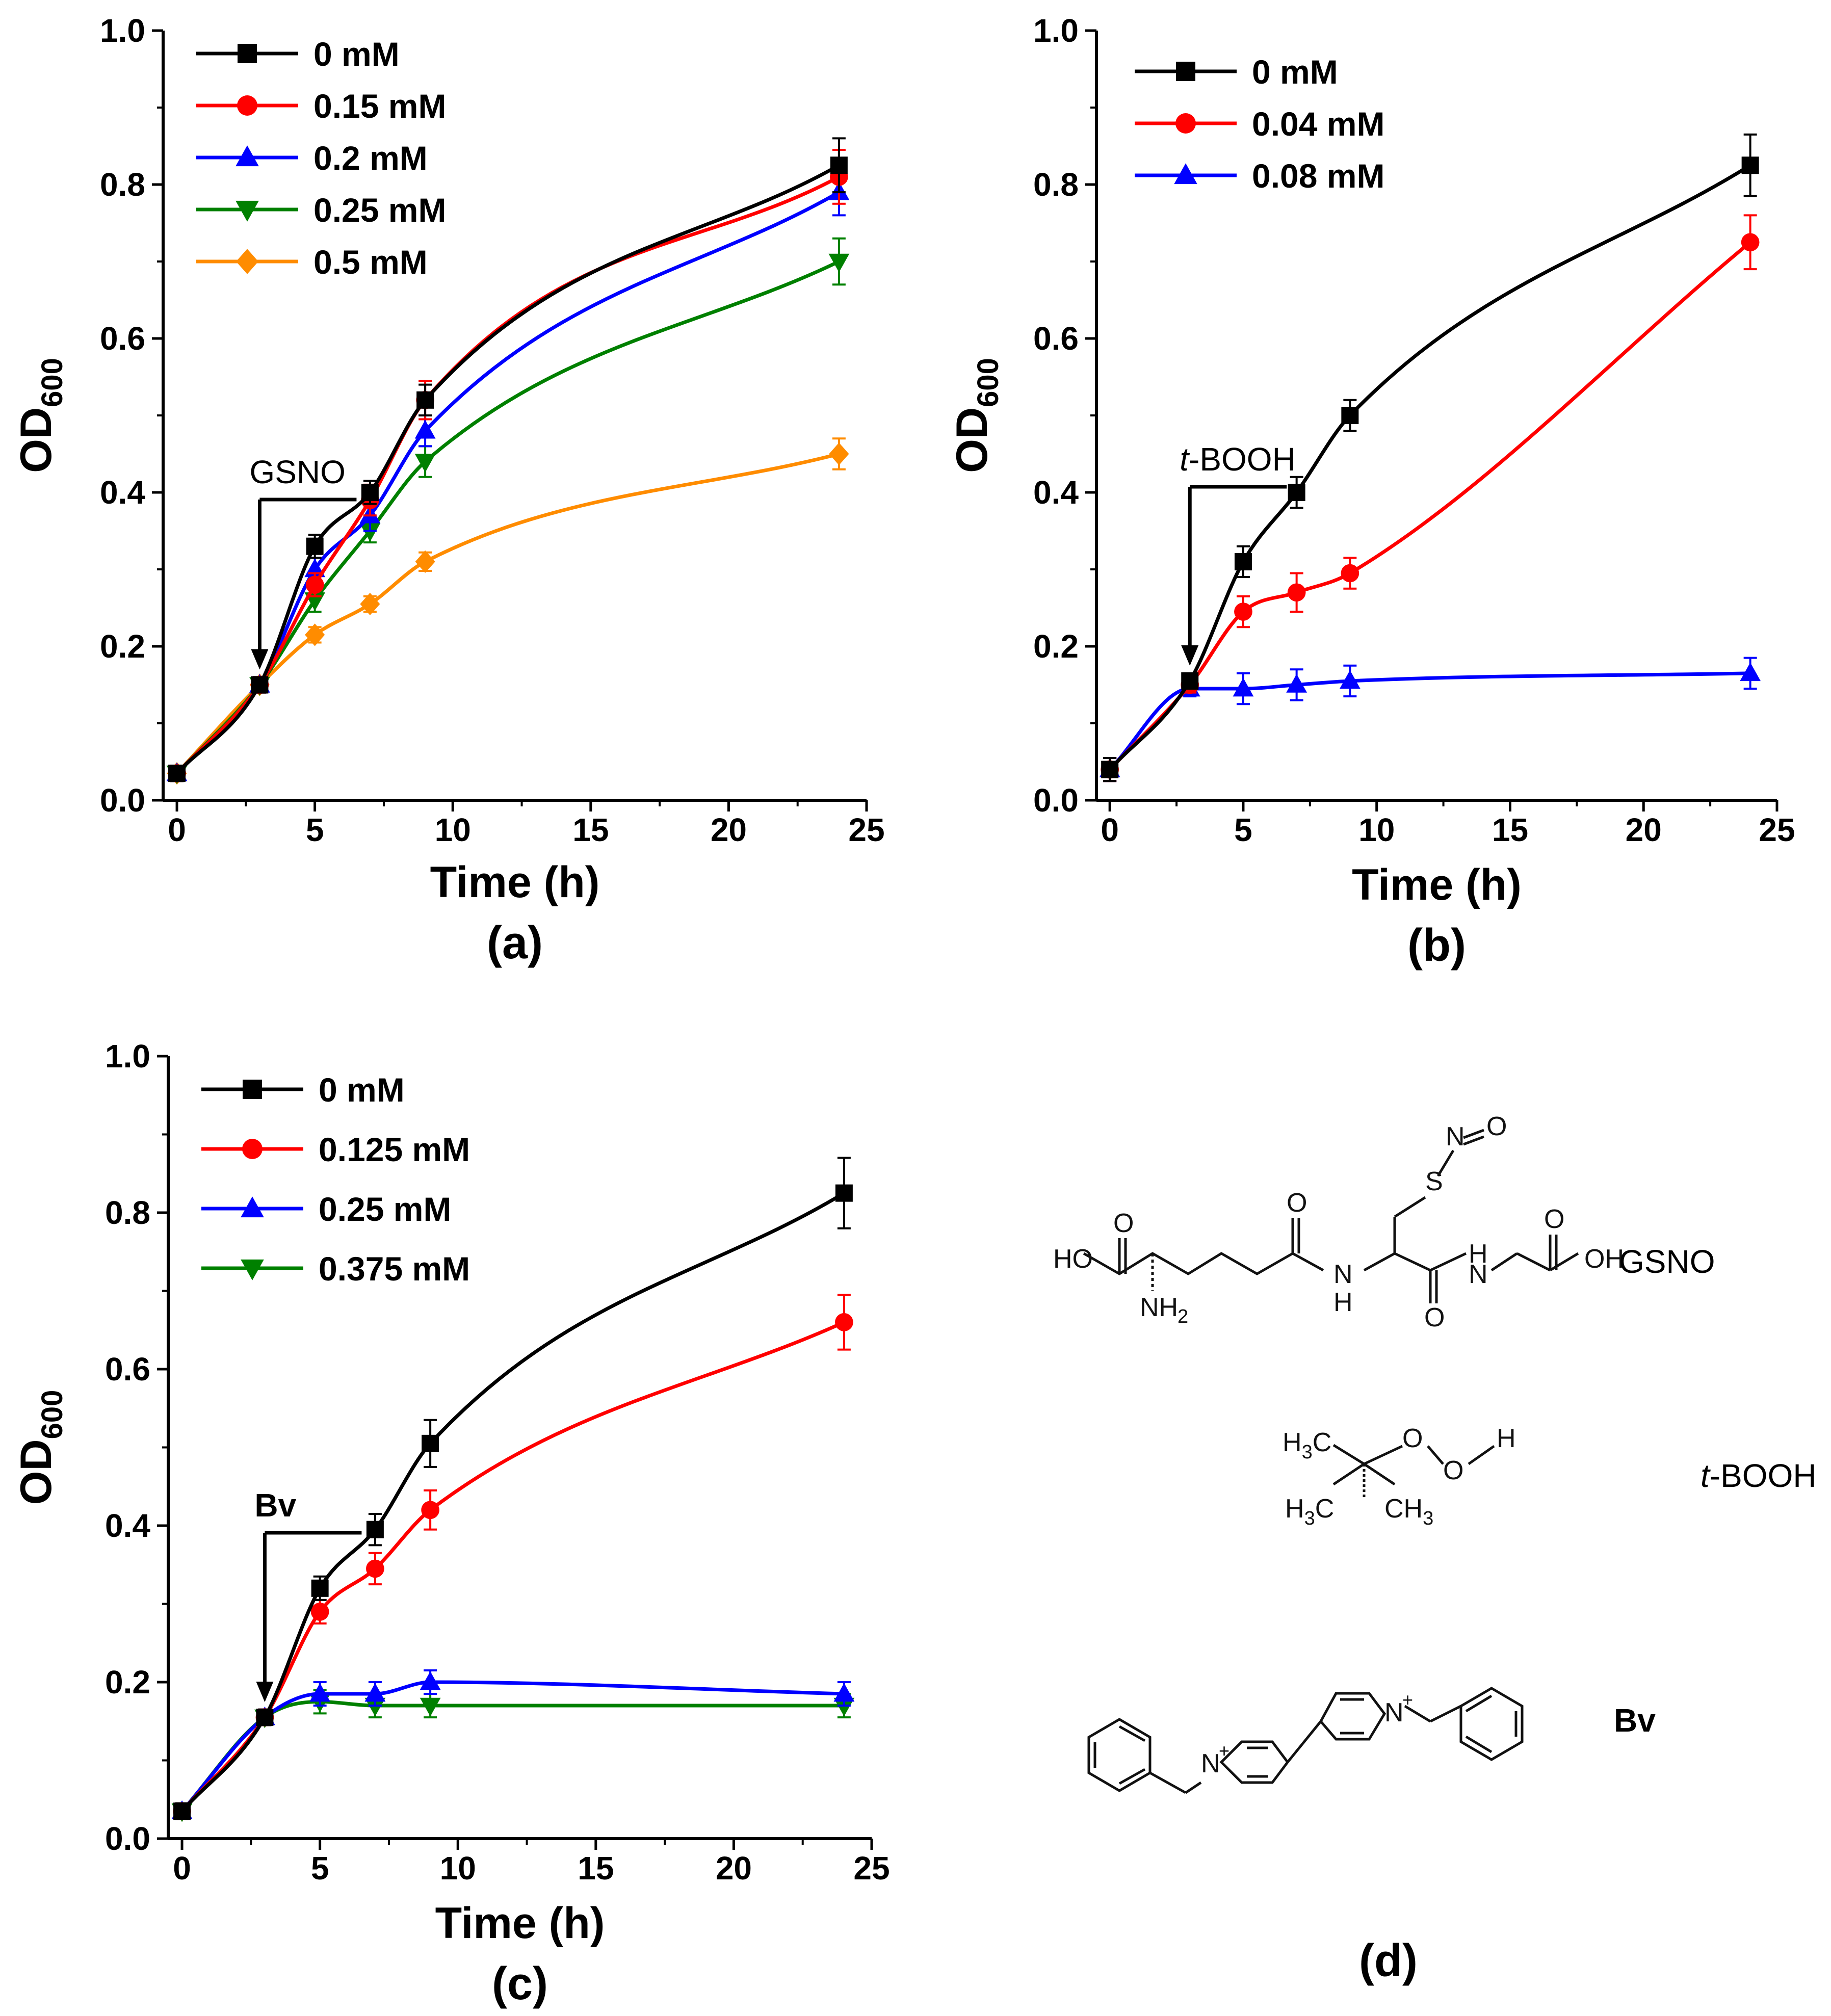  I want to click on x-tick-label: 20, so click(729, 829).